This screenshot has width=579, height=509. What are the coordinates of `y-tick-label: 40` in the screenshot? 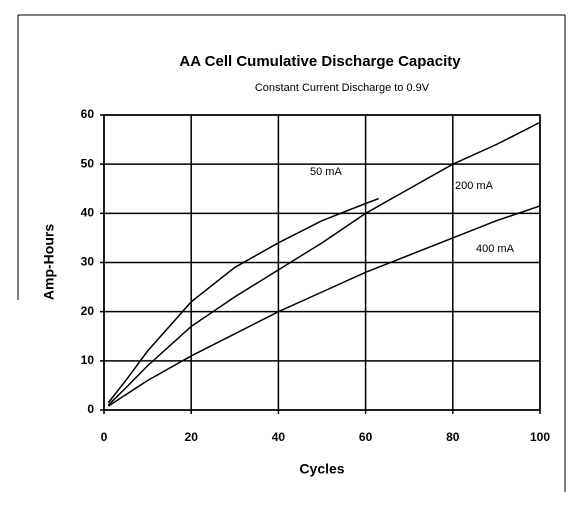 It's located at (88, 213).